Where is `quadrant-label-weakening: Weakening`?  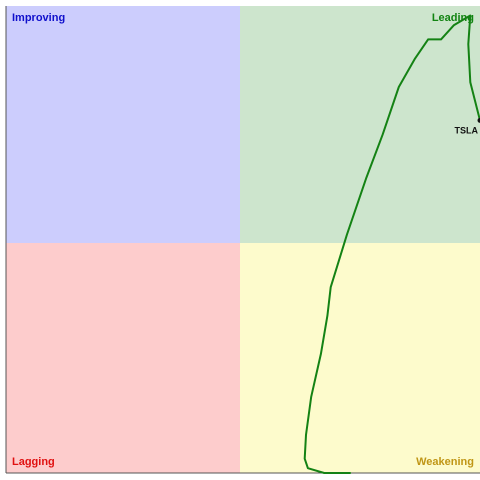 quadrant-label-weakening: Weakening is located at coordinates (445, 462).